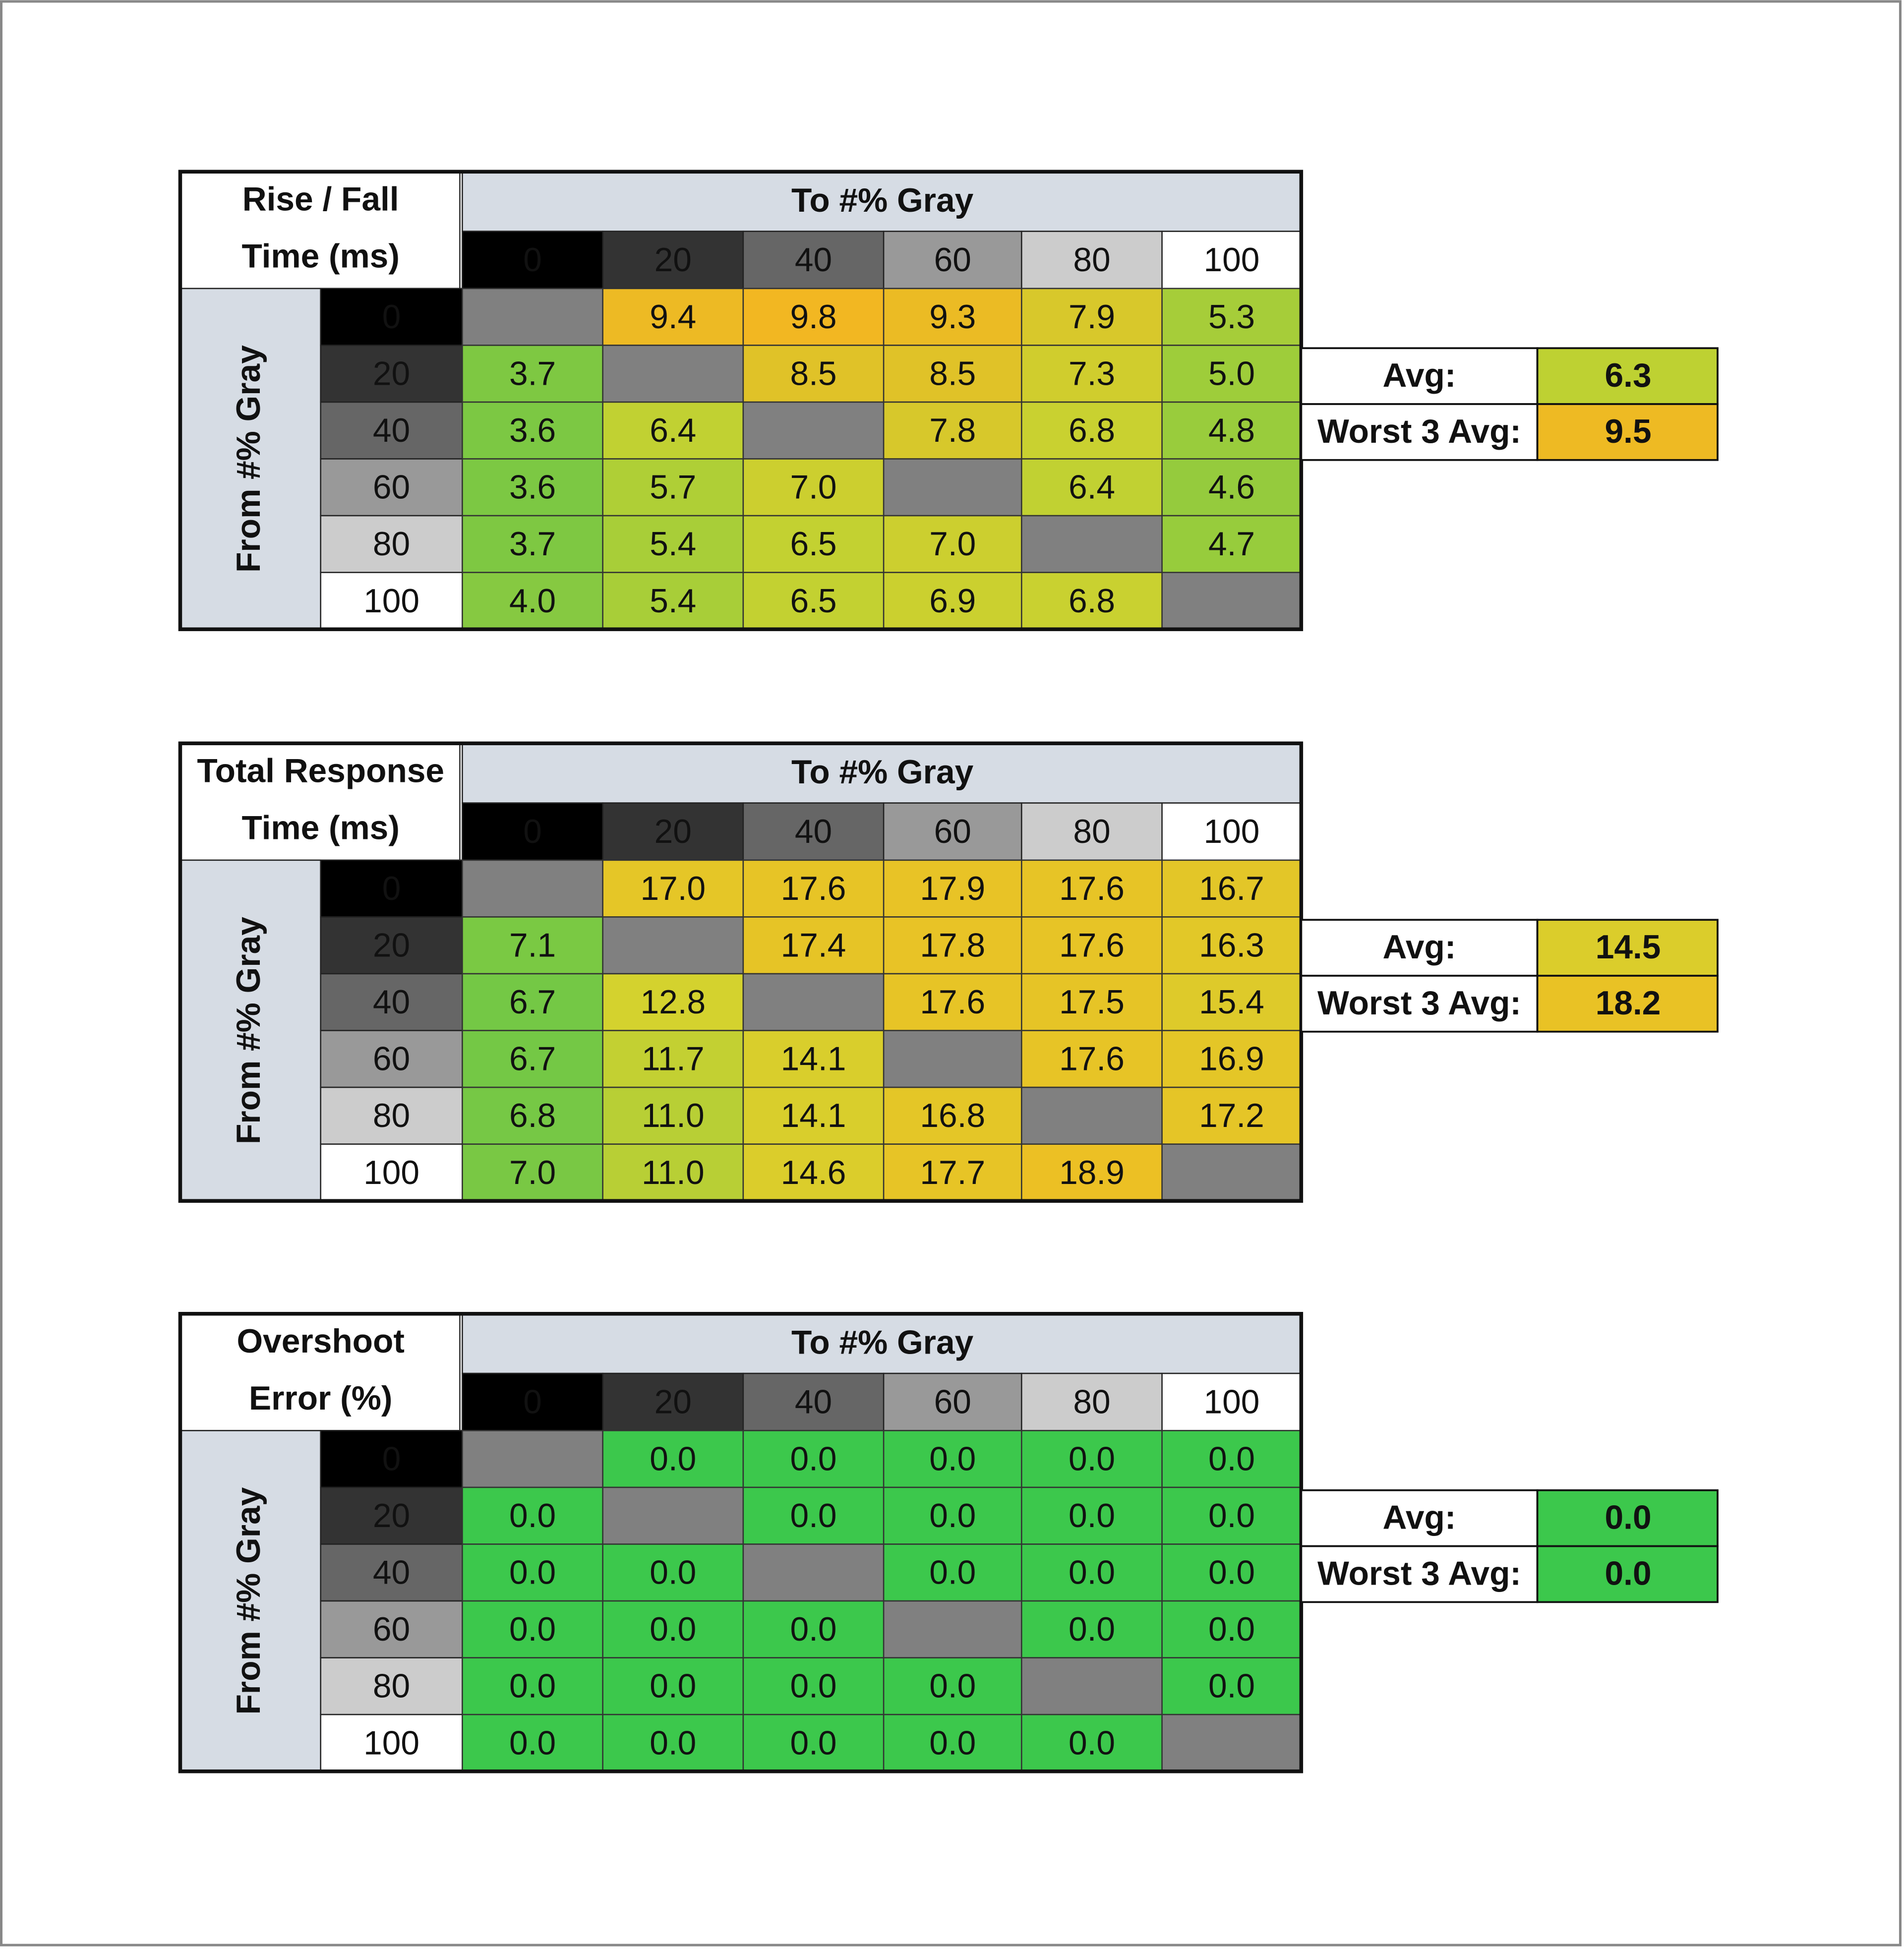 The image size is (1904, 1949). I want to click on cell-value: 4.6, so click(1231, 488).